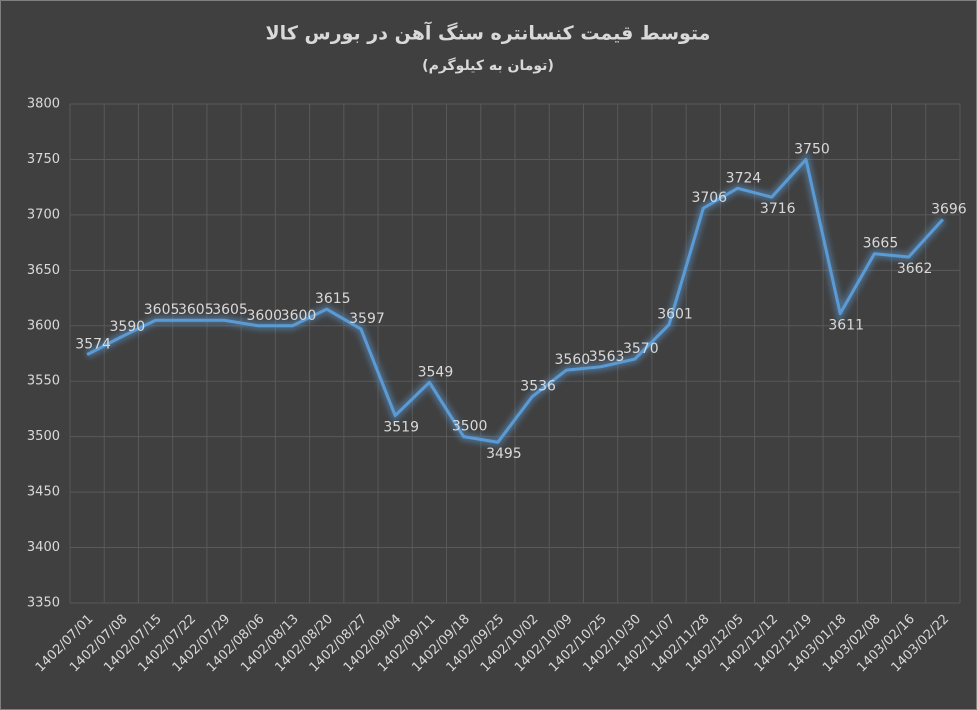 The width and height of the screenshot is (977, 710). What do you see at coordinates (43, 381) in the screenshot?
I see `y-tick-label: 3550` at bounding box center [43, 381].